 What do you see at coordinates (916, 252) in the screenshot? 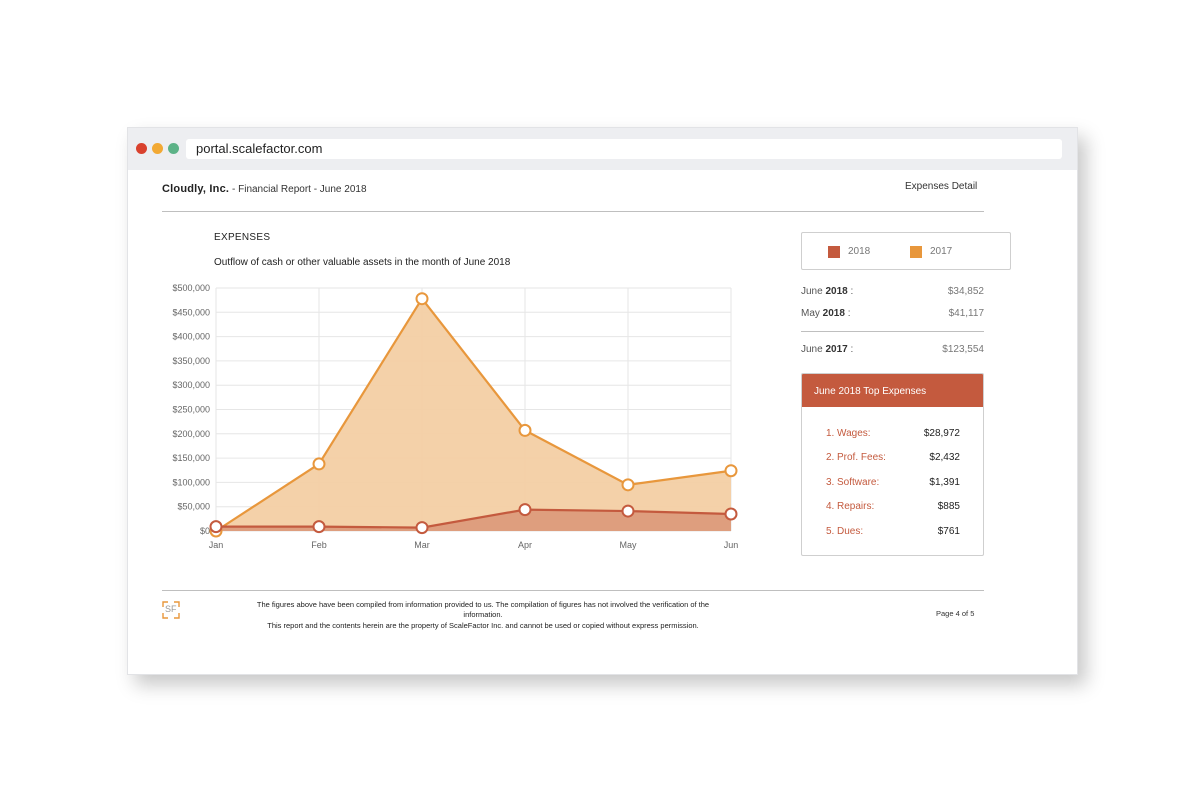
I see `legend-swatch-2017` at bounding box center [916, 252].